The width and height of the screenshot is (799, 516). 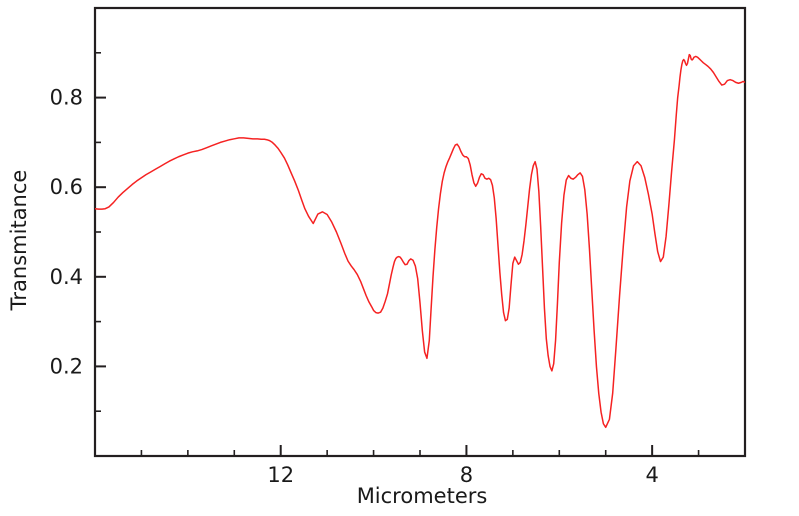 I want to click on y-tick-label: 0.6, so click(x=66, y=187).